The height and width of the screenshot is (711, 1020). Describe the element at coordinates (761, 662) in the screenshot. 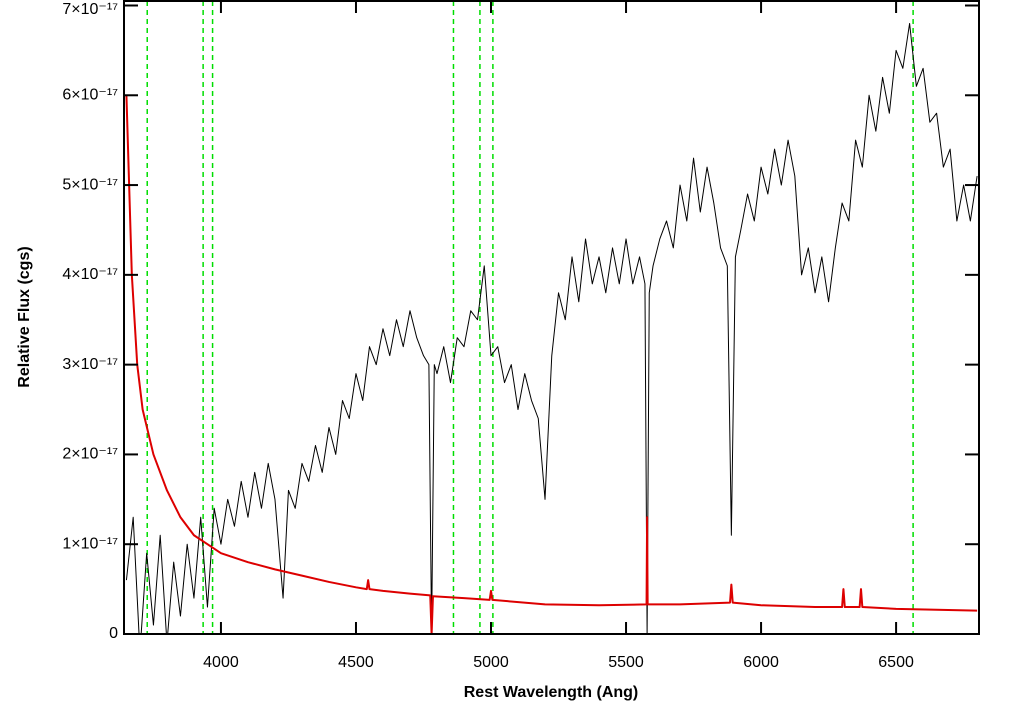

I see `x-tick-label: 6000` at that location.